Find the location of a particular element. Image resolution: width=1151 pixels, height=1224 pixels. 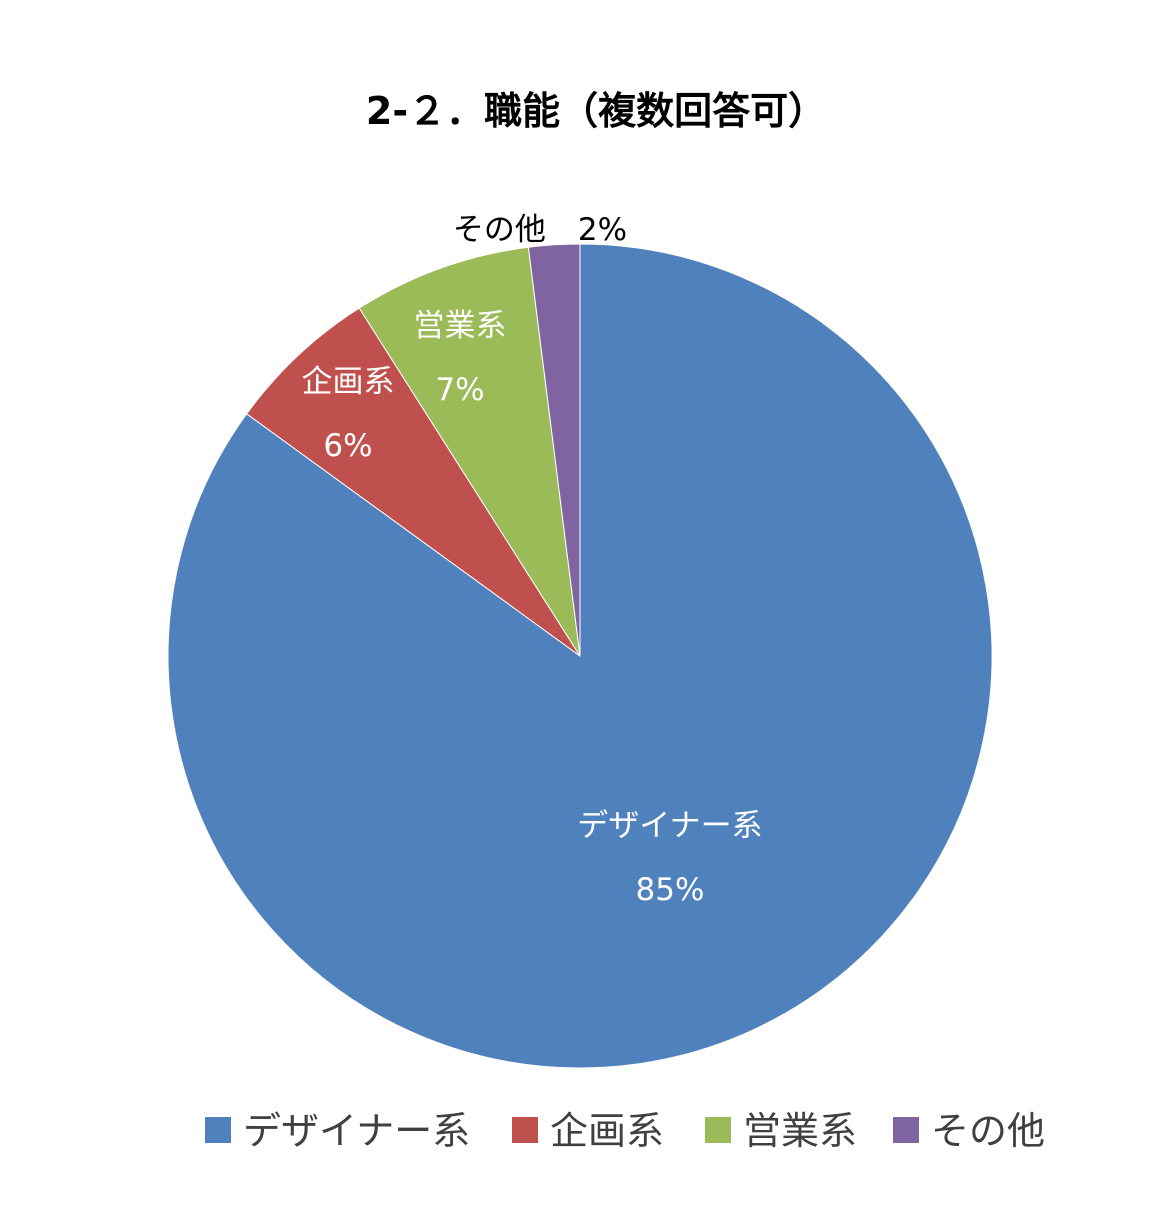

pie-slice-planning is located at coordinates (413, 482).